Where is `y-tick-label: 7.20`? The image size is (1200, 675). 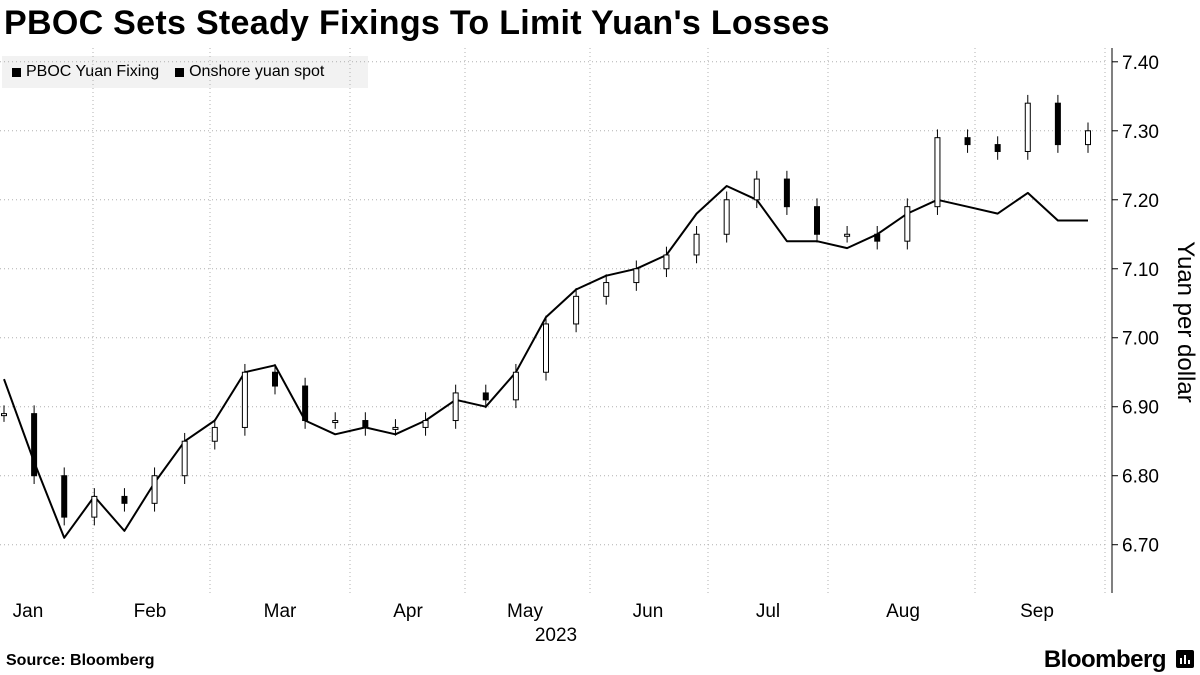 y-tick-label: 7.20 is located at coordinates (1140, 201).